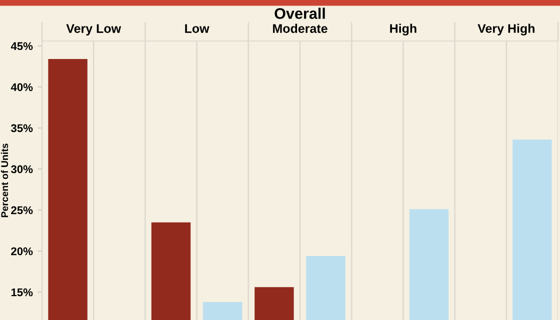  What do you see at coordinates (506, 30) in the screenshot?
I see `x-tick-label: Very High` at bounding box center [506, 30].